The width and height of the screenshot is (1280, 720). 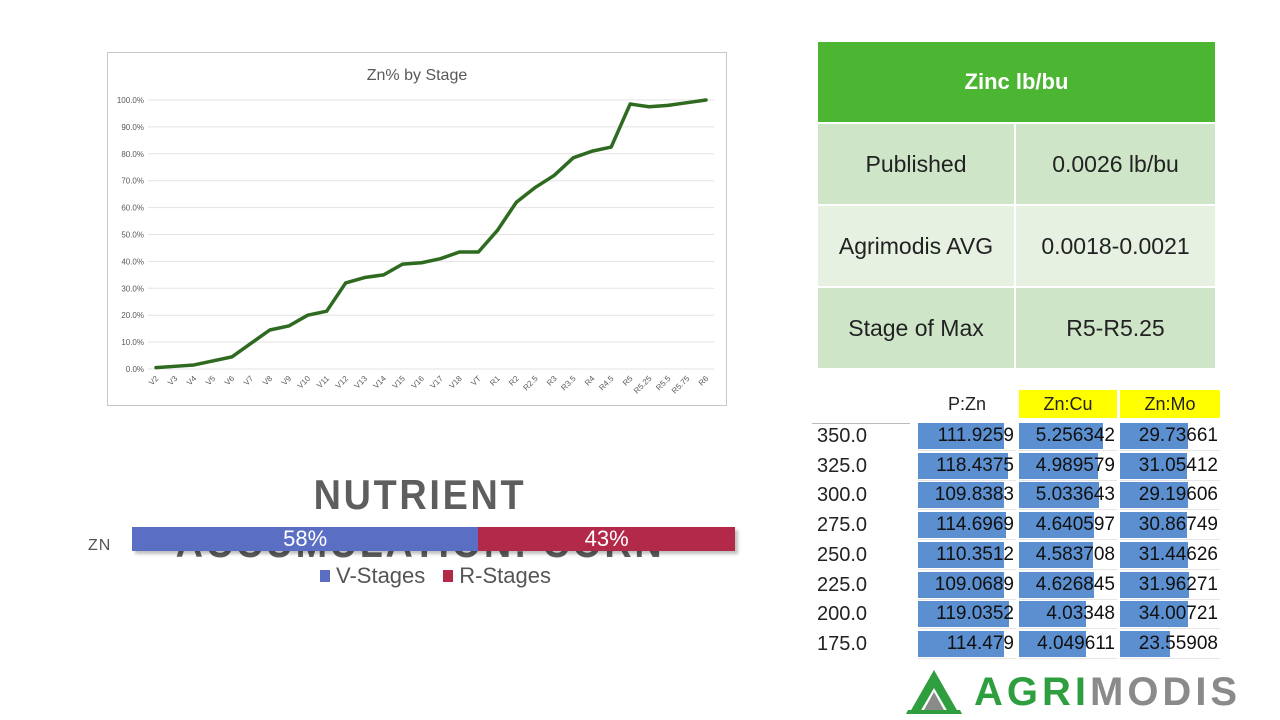 I want to click on chart-title: Zn% by Stage, so click(x=417, y=75).